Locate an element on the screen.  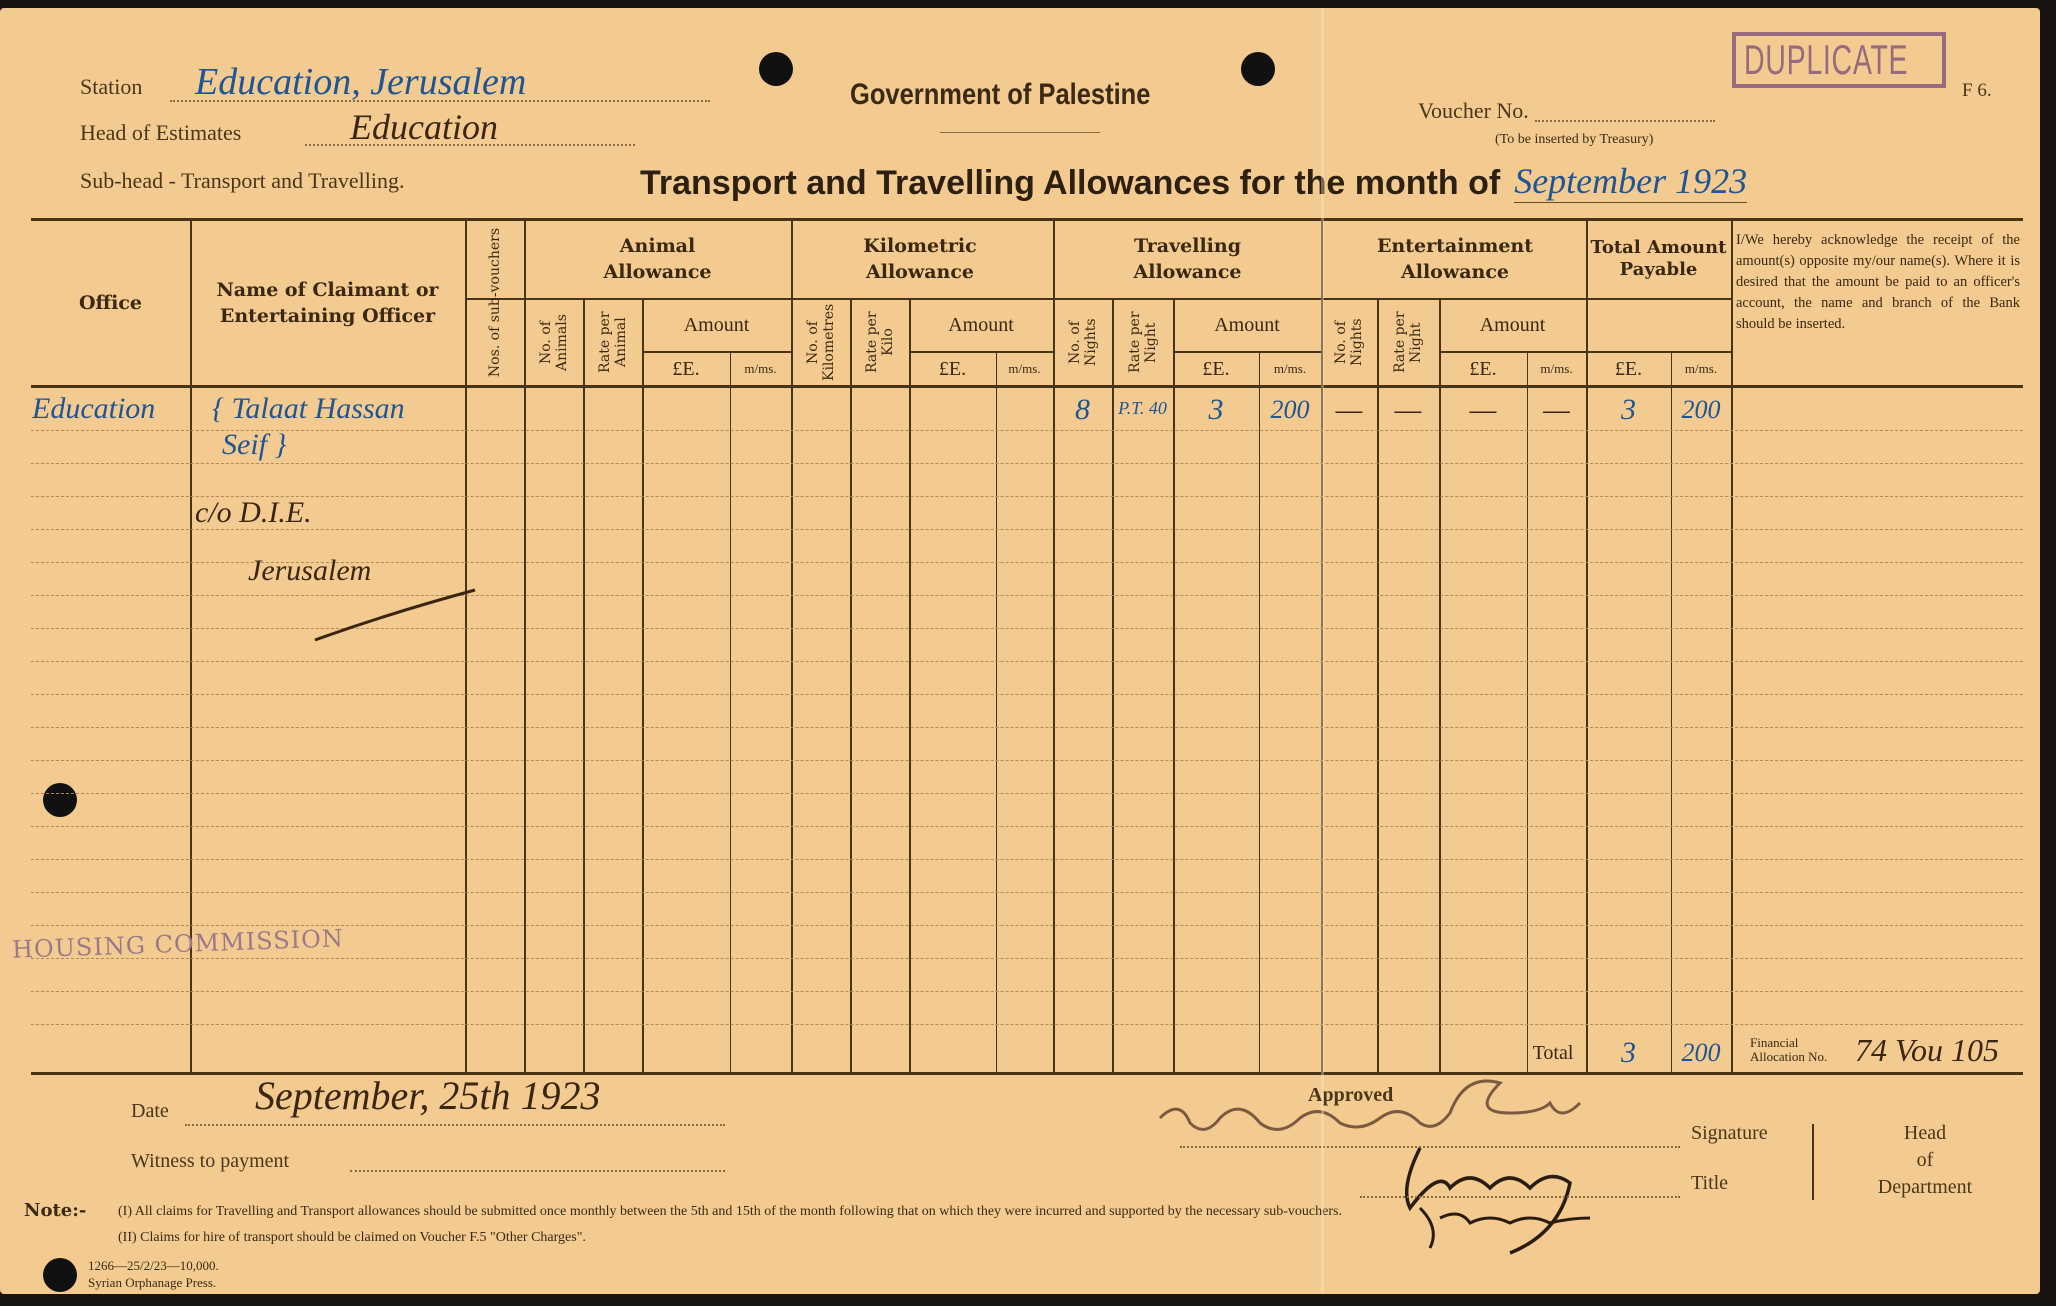
hod-line-2: of is located at coordinates (1925, 1160).